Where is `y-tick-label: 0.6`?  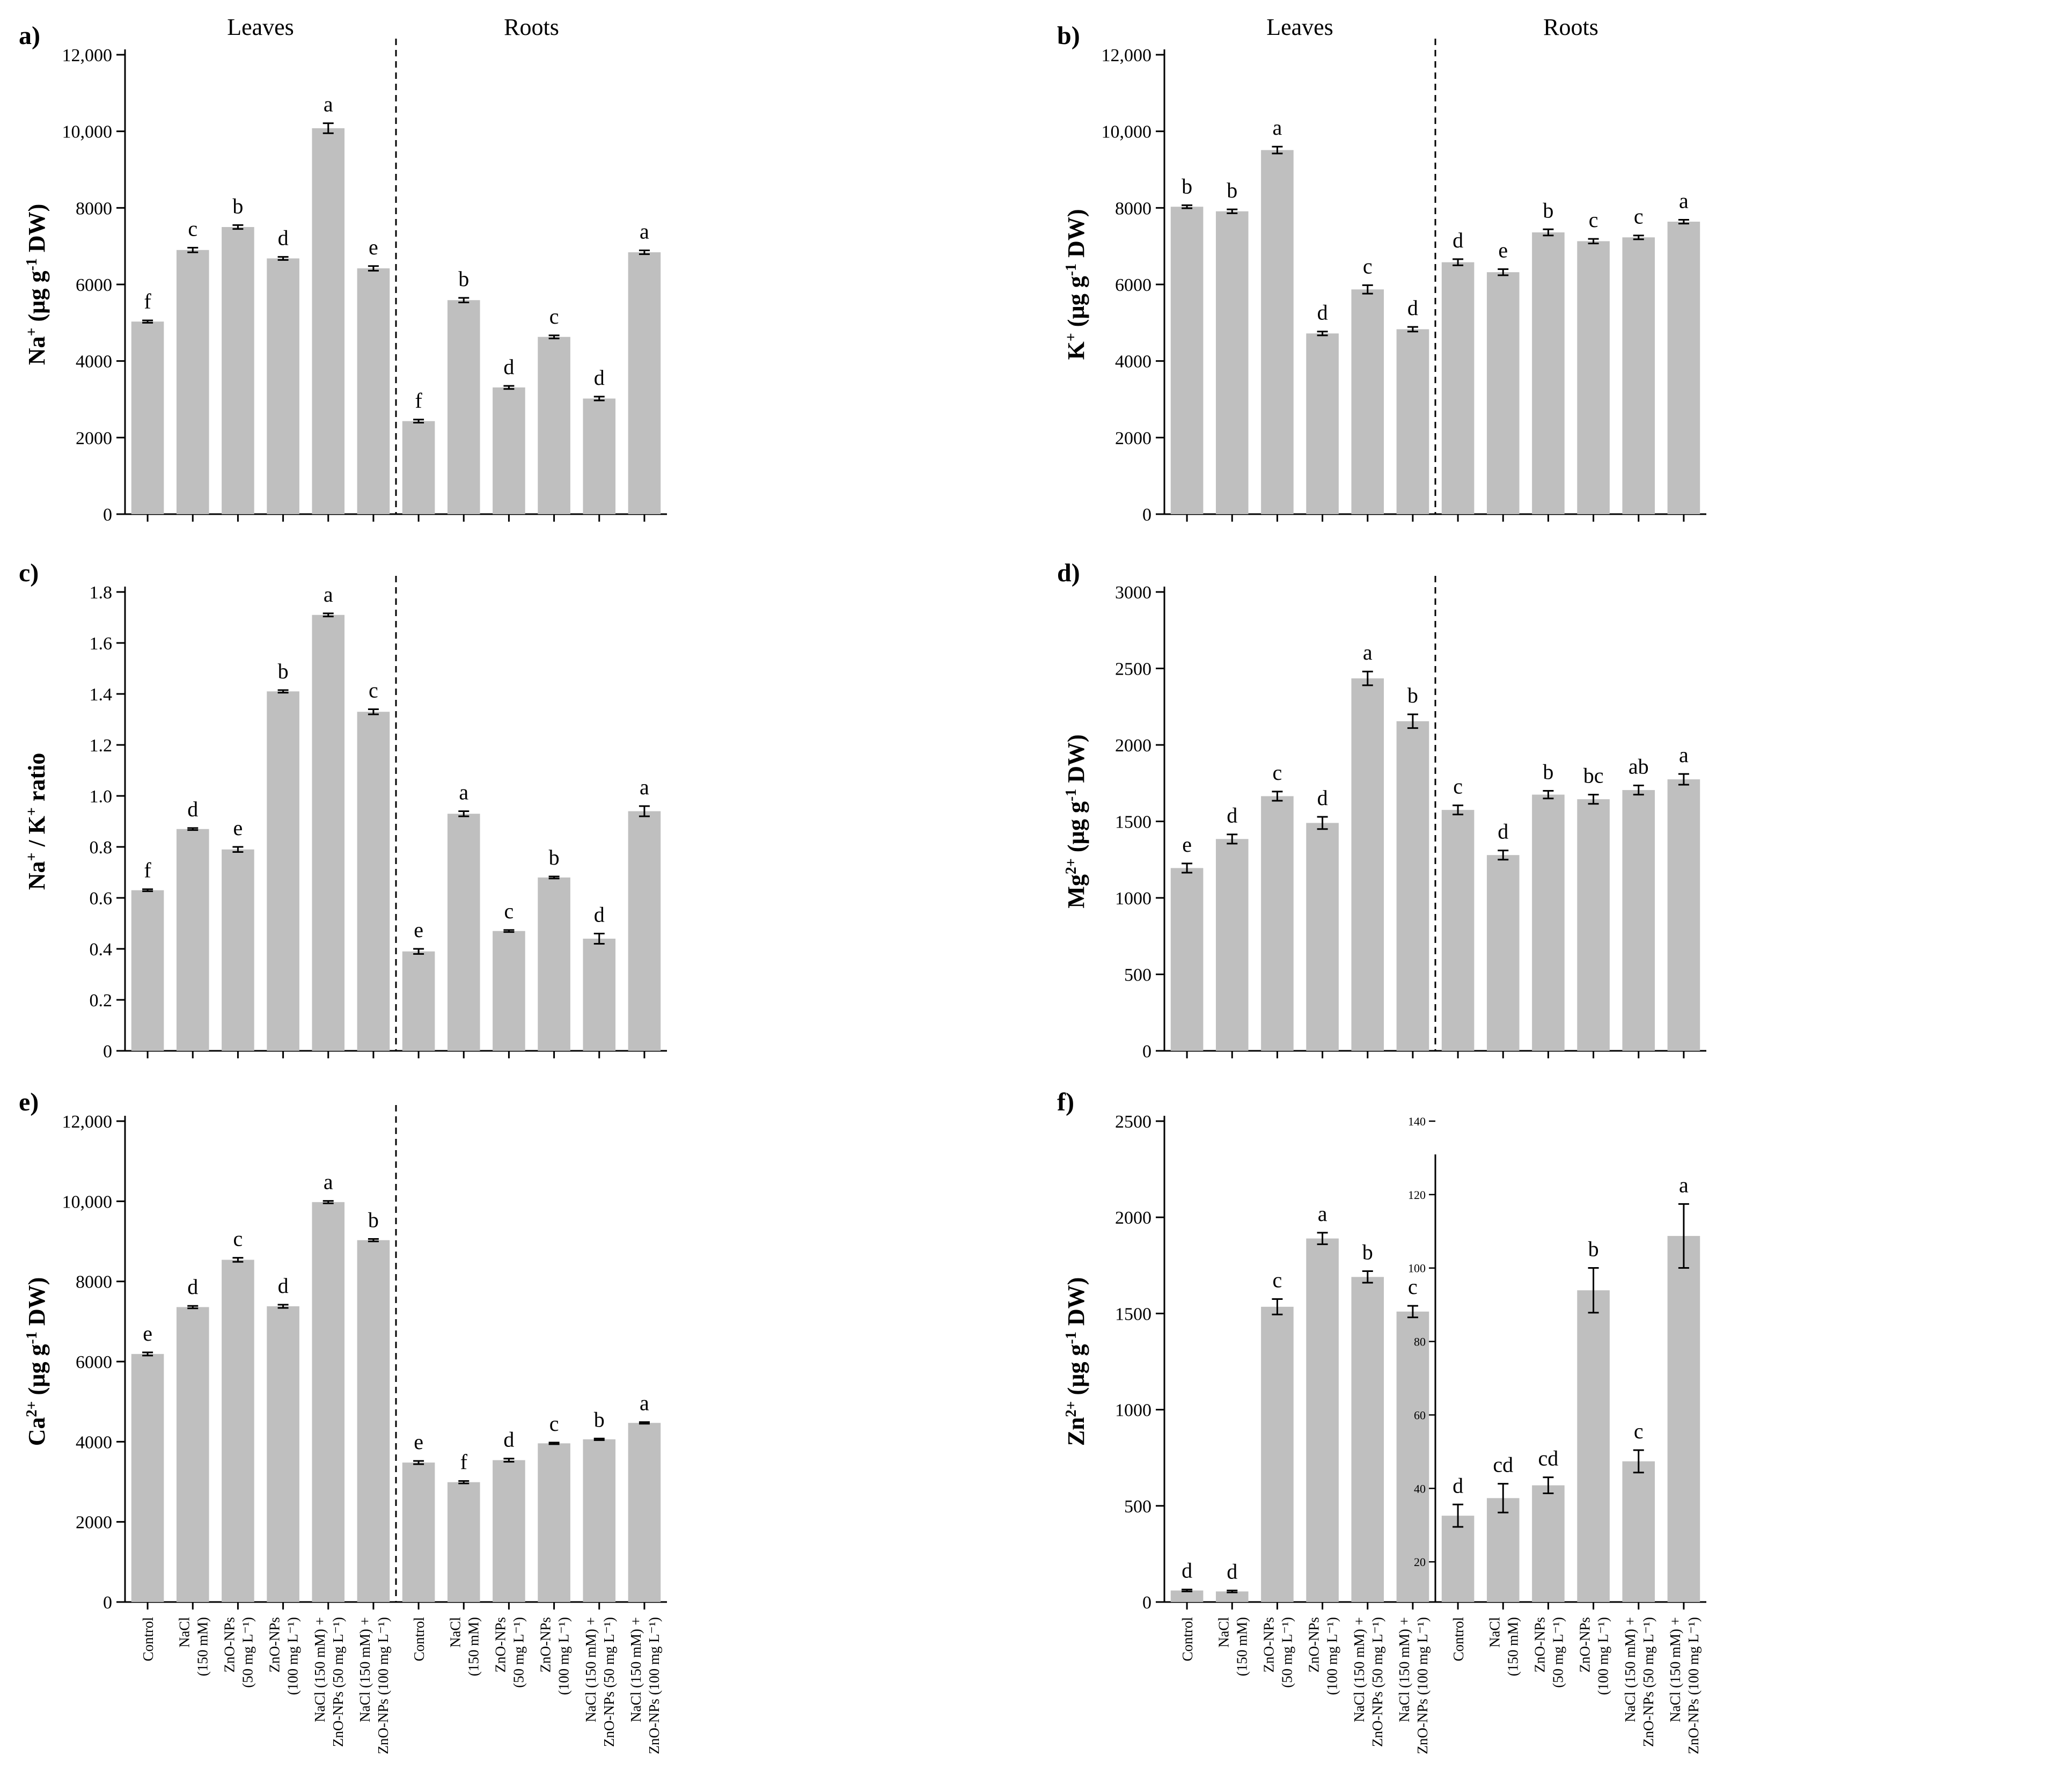
y-tick-label: 0.6 is located at coordinates (101, 899).